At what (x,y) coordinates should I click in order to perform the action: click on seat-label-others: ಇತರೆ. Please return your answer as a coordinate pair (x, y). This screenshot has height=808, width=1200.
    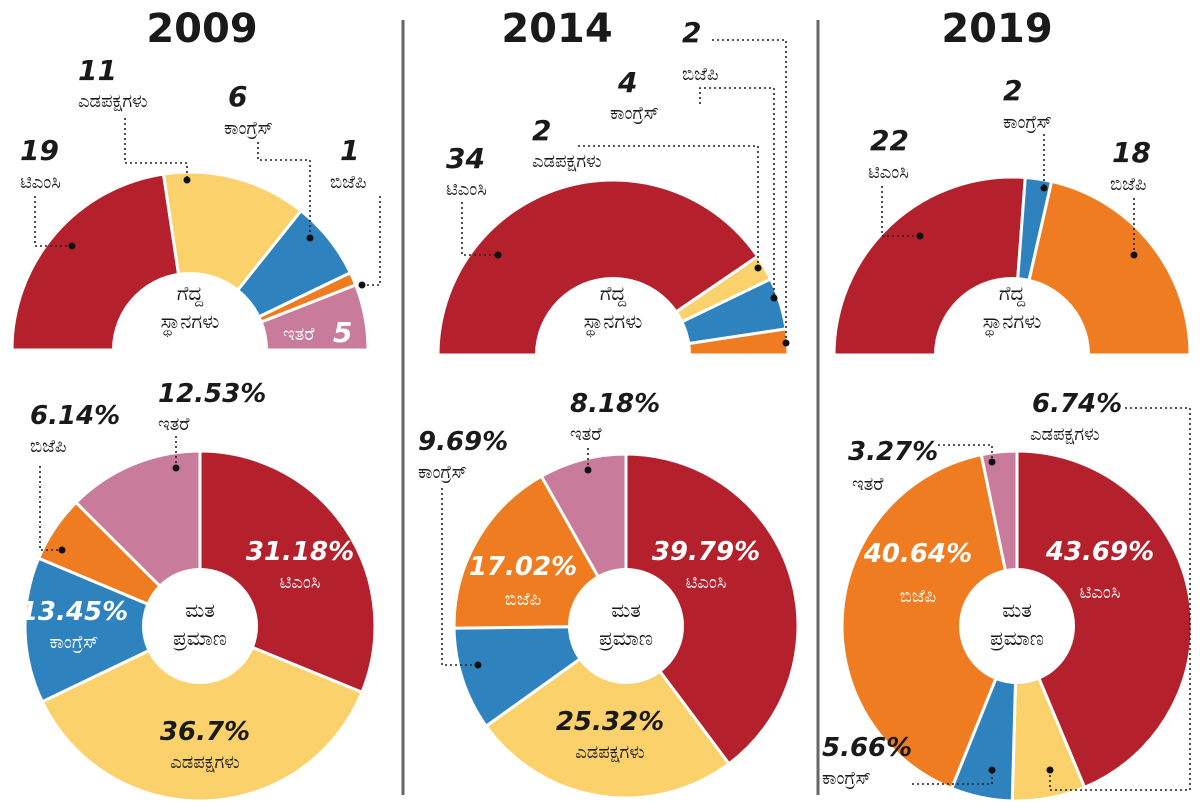
    Looking at the image, I should click on (299, 334).